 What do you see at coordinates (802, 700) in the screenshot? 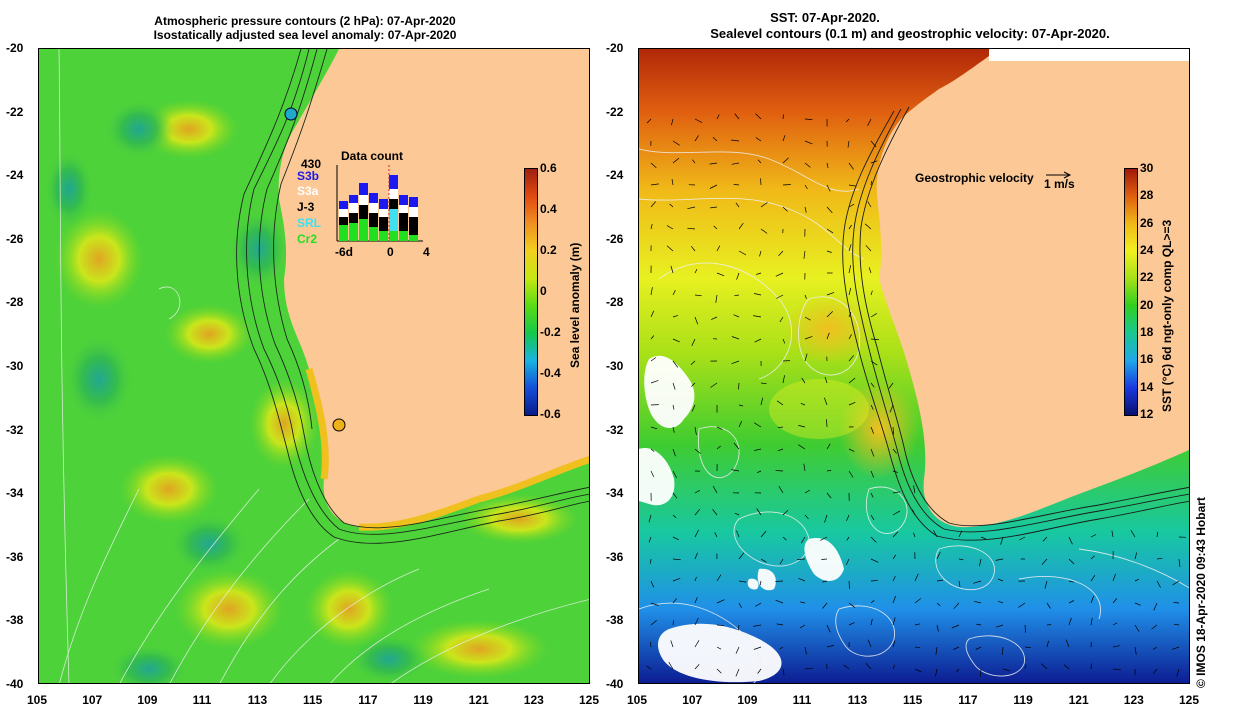
I see `right-lon-tick: 111` at bounding box center [802, 700].